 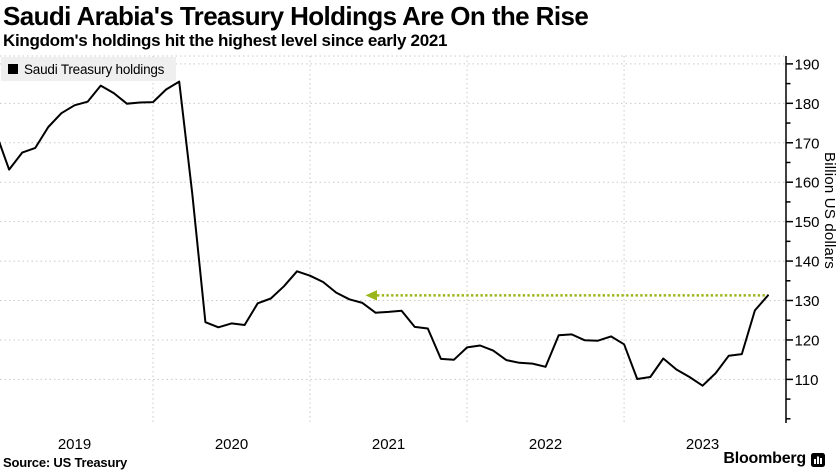 I want to click on y-tick-label: 180, so click(x=807, y=104).